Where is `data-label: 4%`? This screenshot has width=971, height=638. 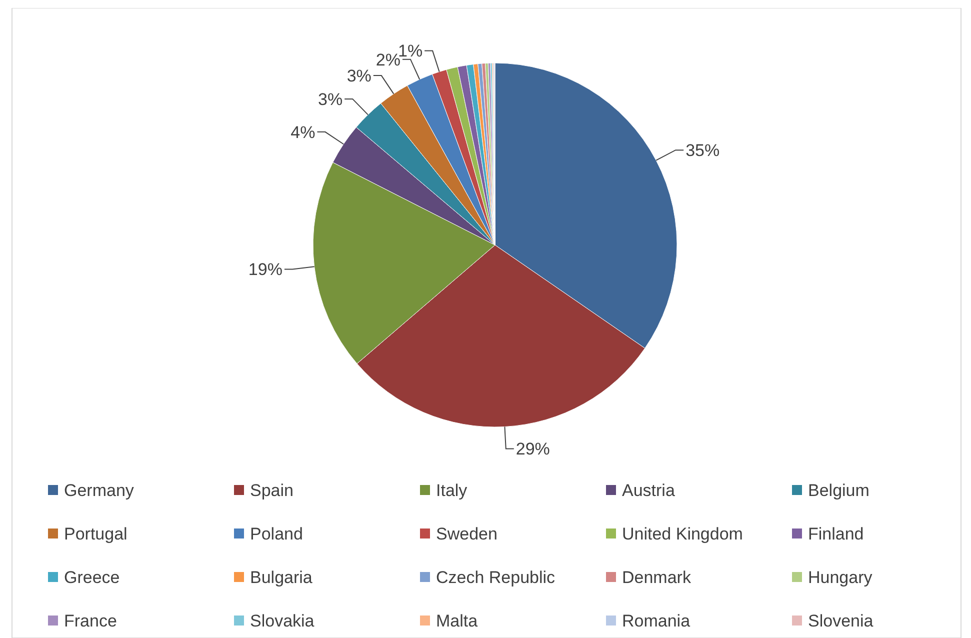 data-label: 4% is located at coordinates (303, 132).